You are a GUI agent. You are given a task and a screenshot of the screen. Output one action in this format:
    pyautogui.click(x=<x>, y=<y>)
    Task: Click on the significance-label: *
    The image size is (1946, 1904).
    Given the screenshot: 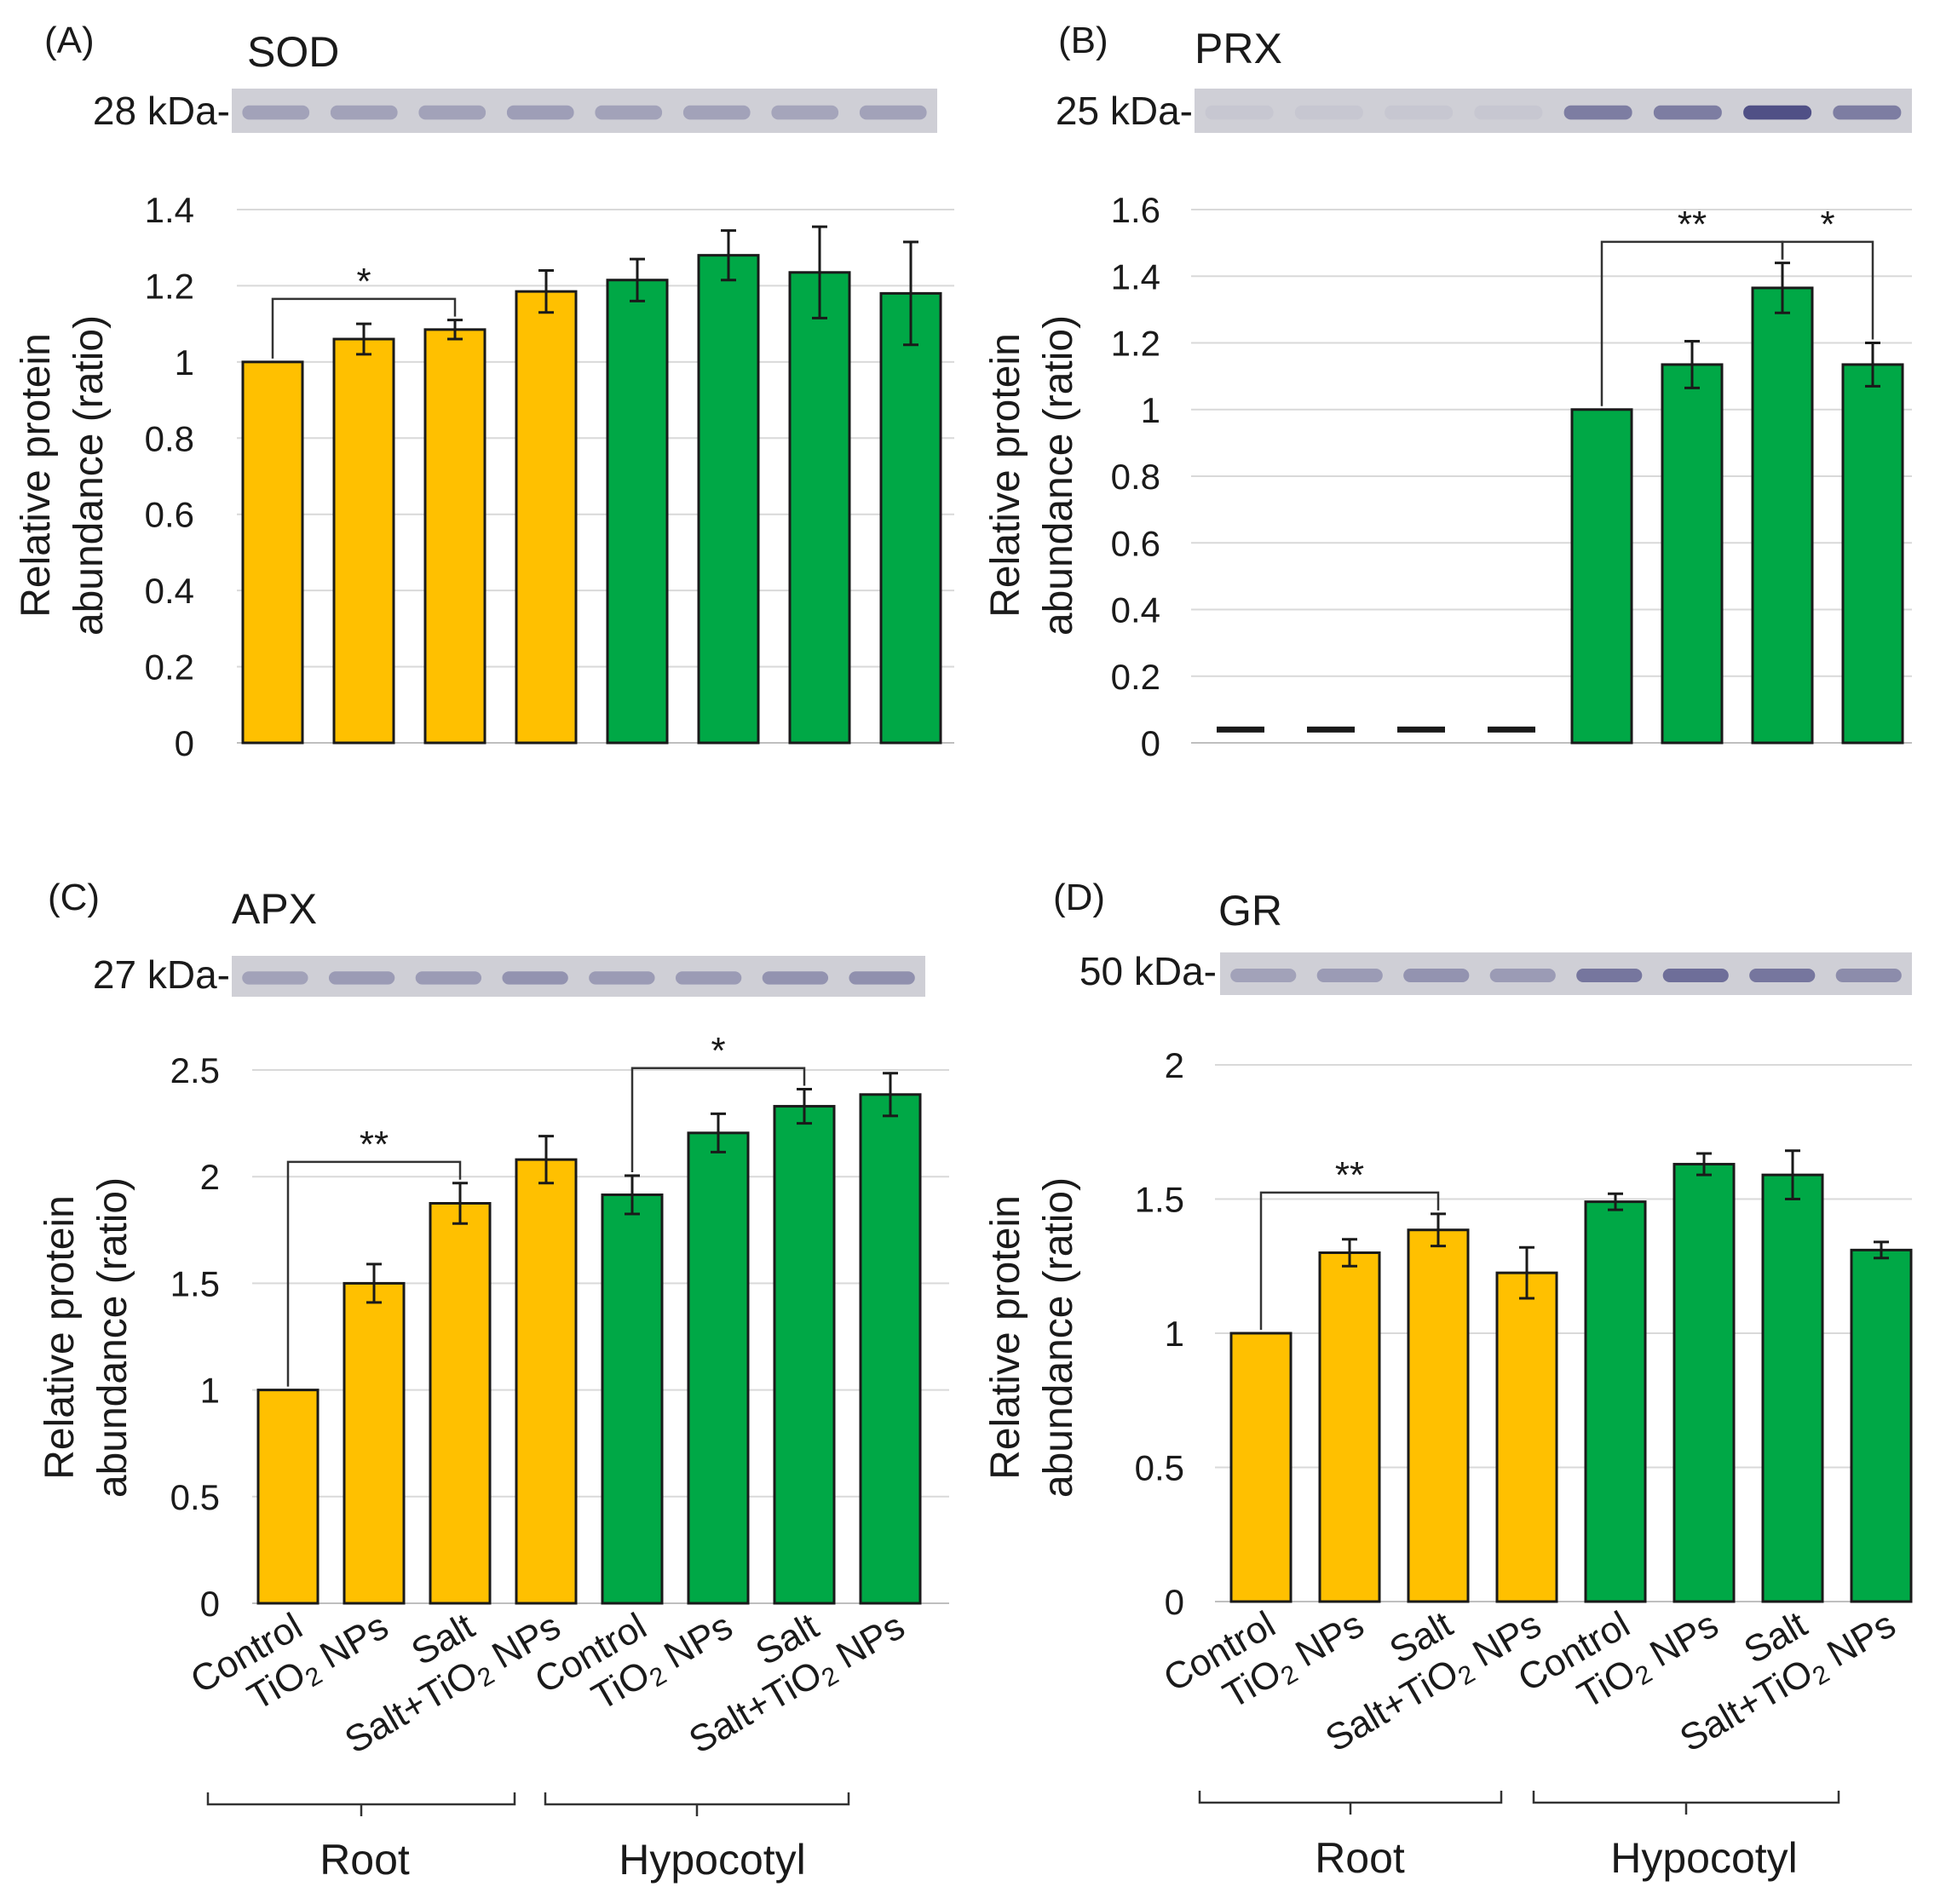 What is the action you would take?
    pyautogui.click(x=1827, y=224)
    